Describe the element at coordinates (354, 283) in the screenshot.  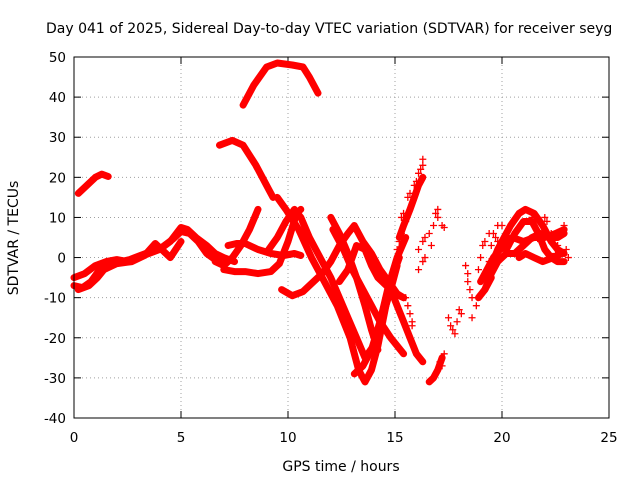
I see `series-trace-t16` at that location.